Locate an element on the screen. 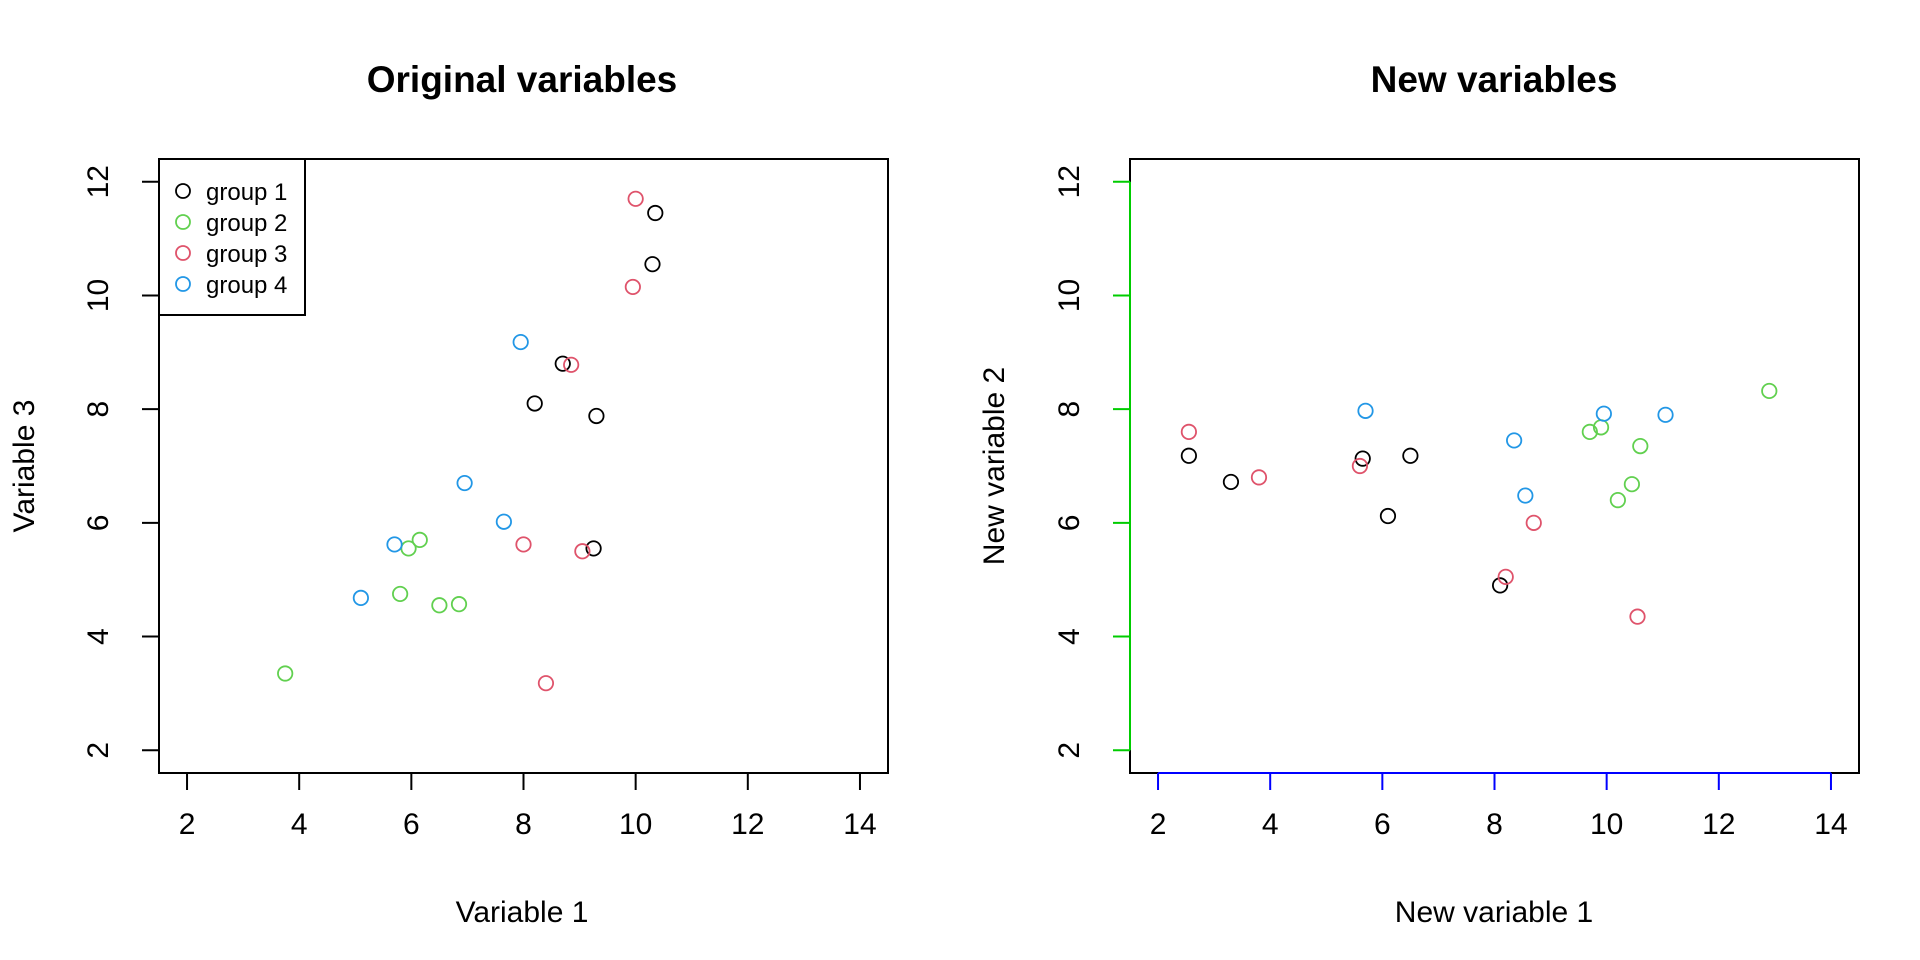 Image resolution: width=1920 pixels, height=960 pixels. legend-entry-group-4: group 4 is located at coordinates (231, 285).